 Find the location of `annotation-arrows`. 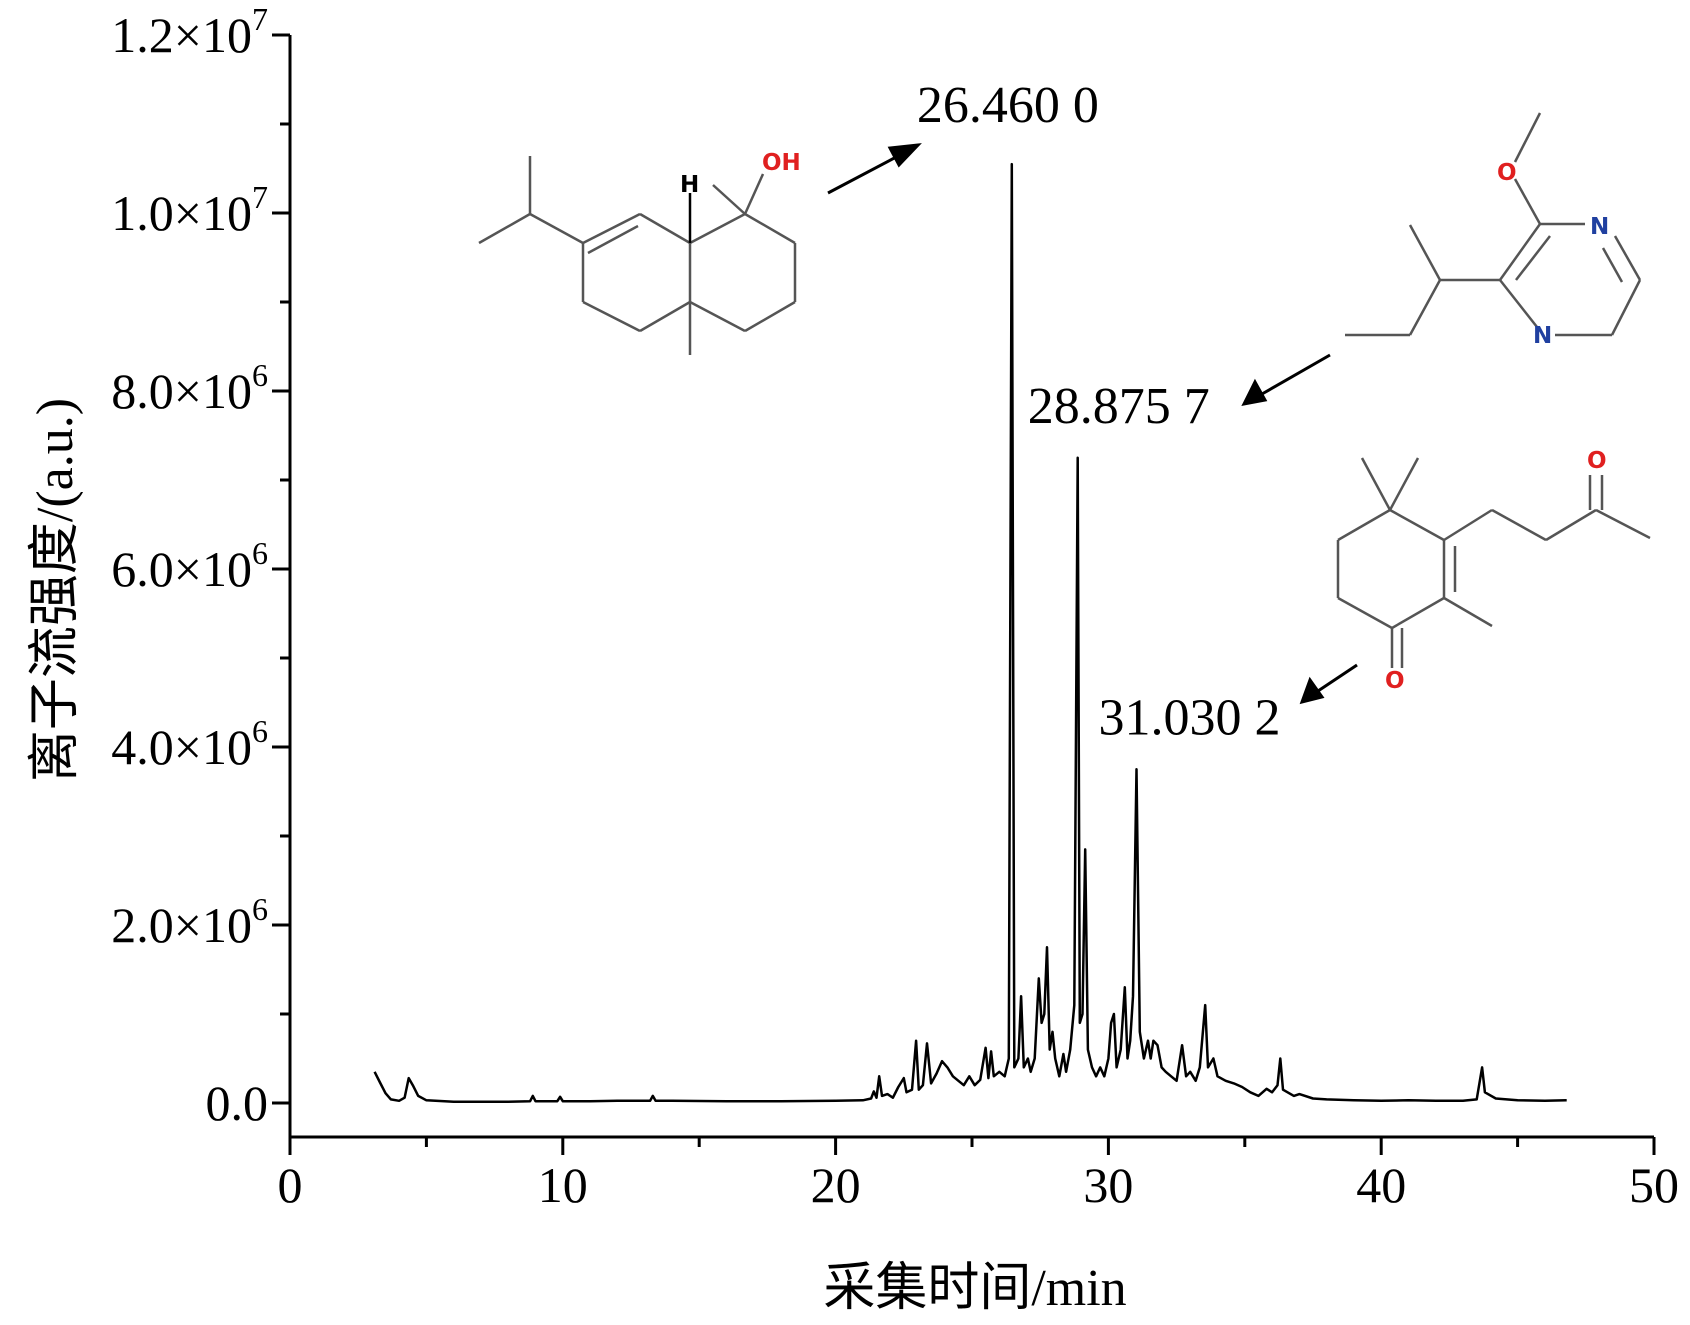

annotation-arrows is located at coordinates (1092, 424).